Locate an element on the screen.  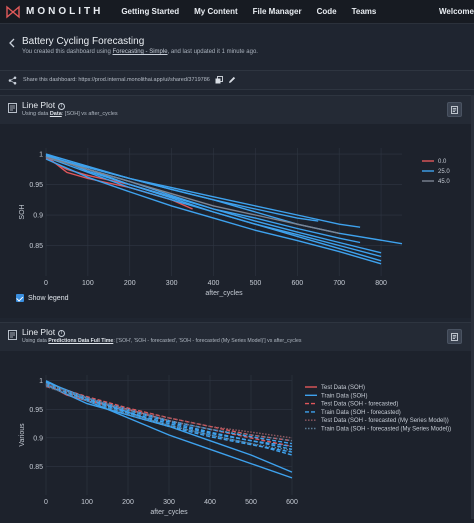
logo: MONOLITH is located at coordinates (54, 12).